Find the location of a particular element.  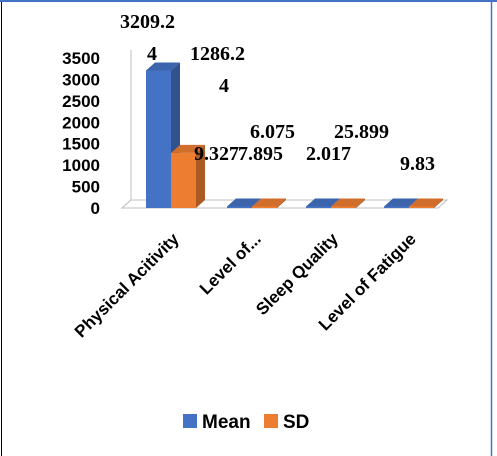

bar-sd-level-of-fatigue is located at coordinates (426, 203).